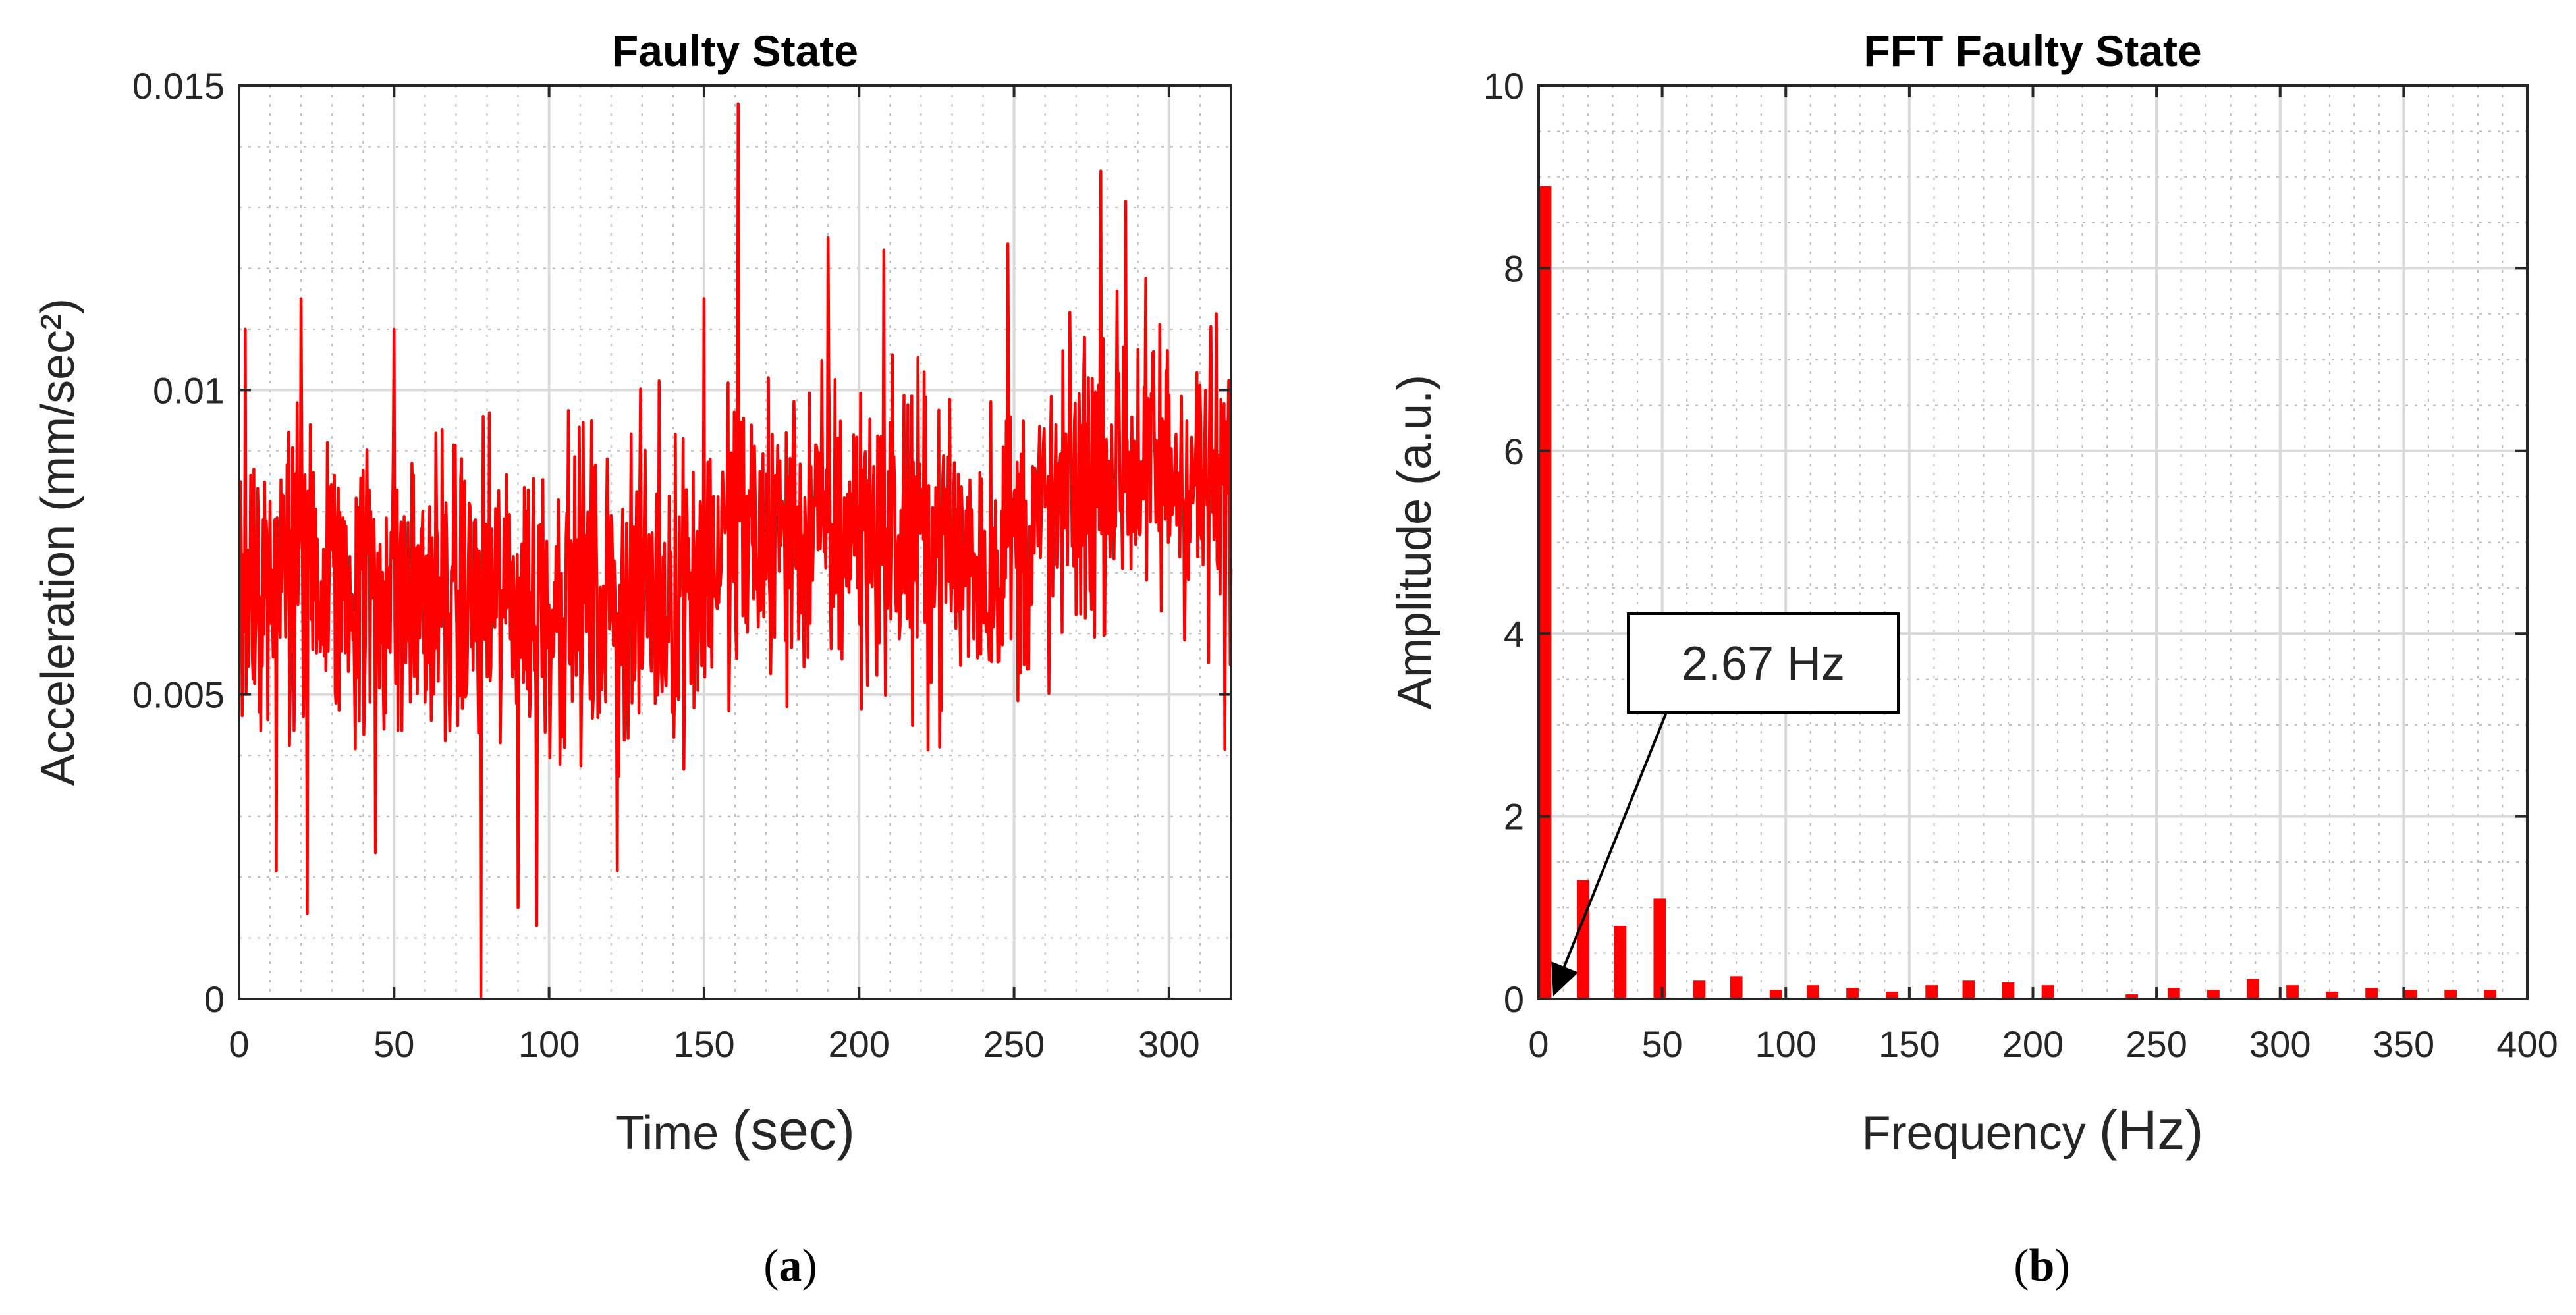  Describe the element at coordinates (178, 695) in the screenshot. I see `panel-a-y-tick-label: 0.005` at that location.